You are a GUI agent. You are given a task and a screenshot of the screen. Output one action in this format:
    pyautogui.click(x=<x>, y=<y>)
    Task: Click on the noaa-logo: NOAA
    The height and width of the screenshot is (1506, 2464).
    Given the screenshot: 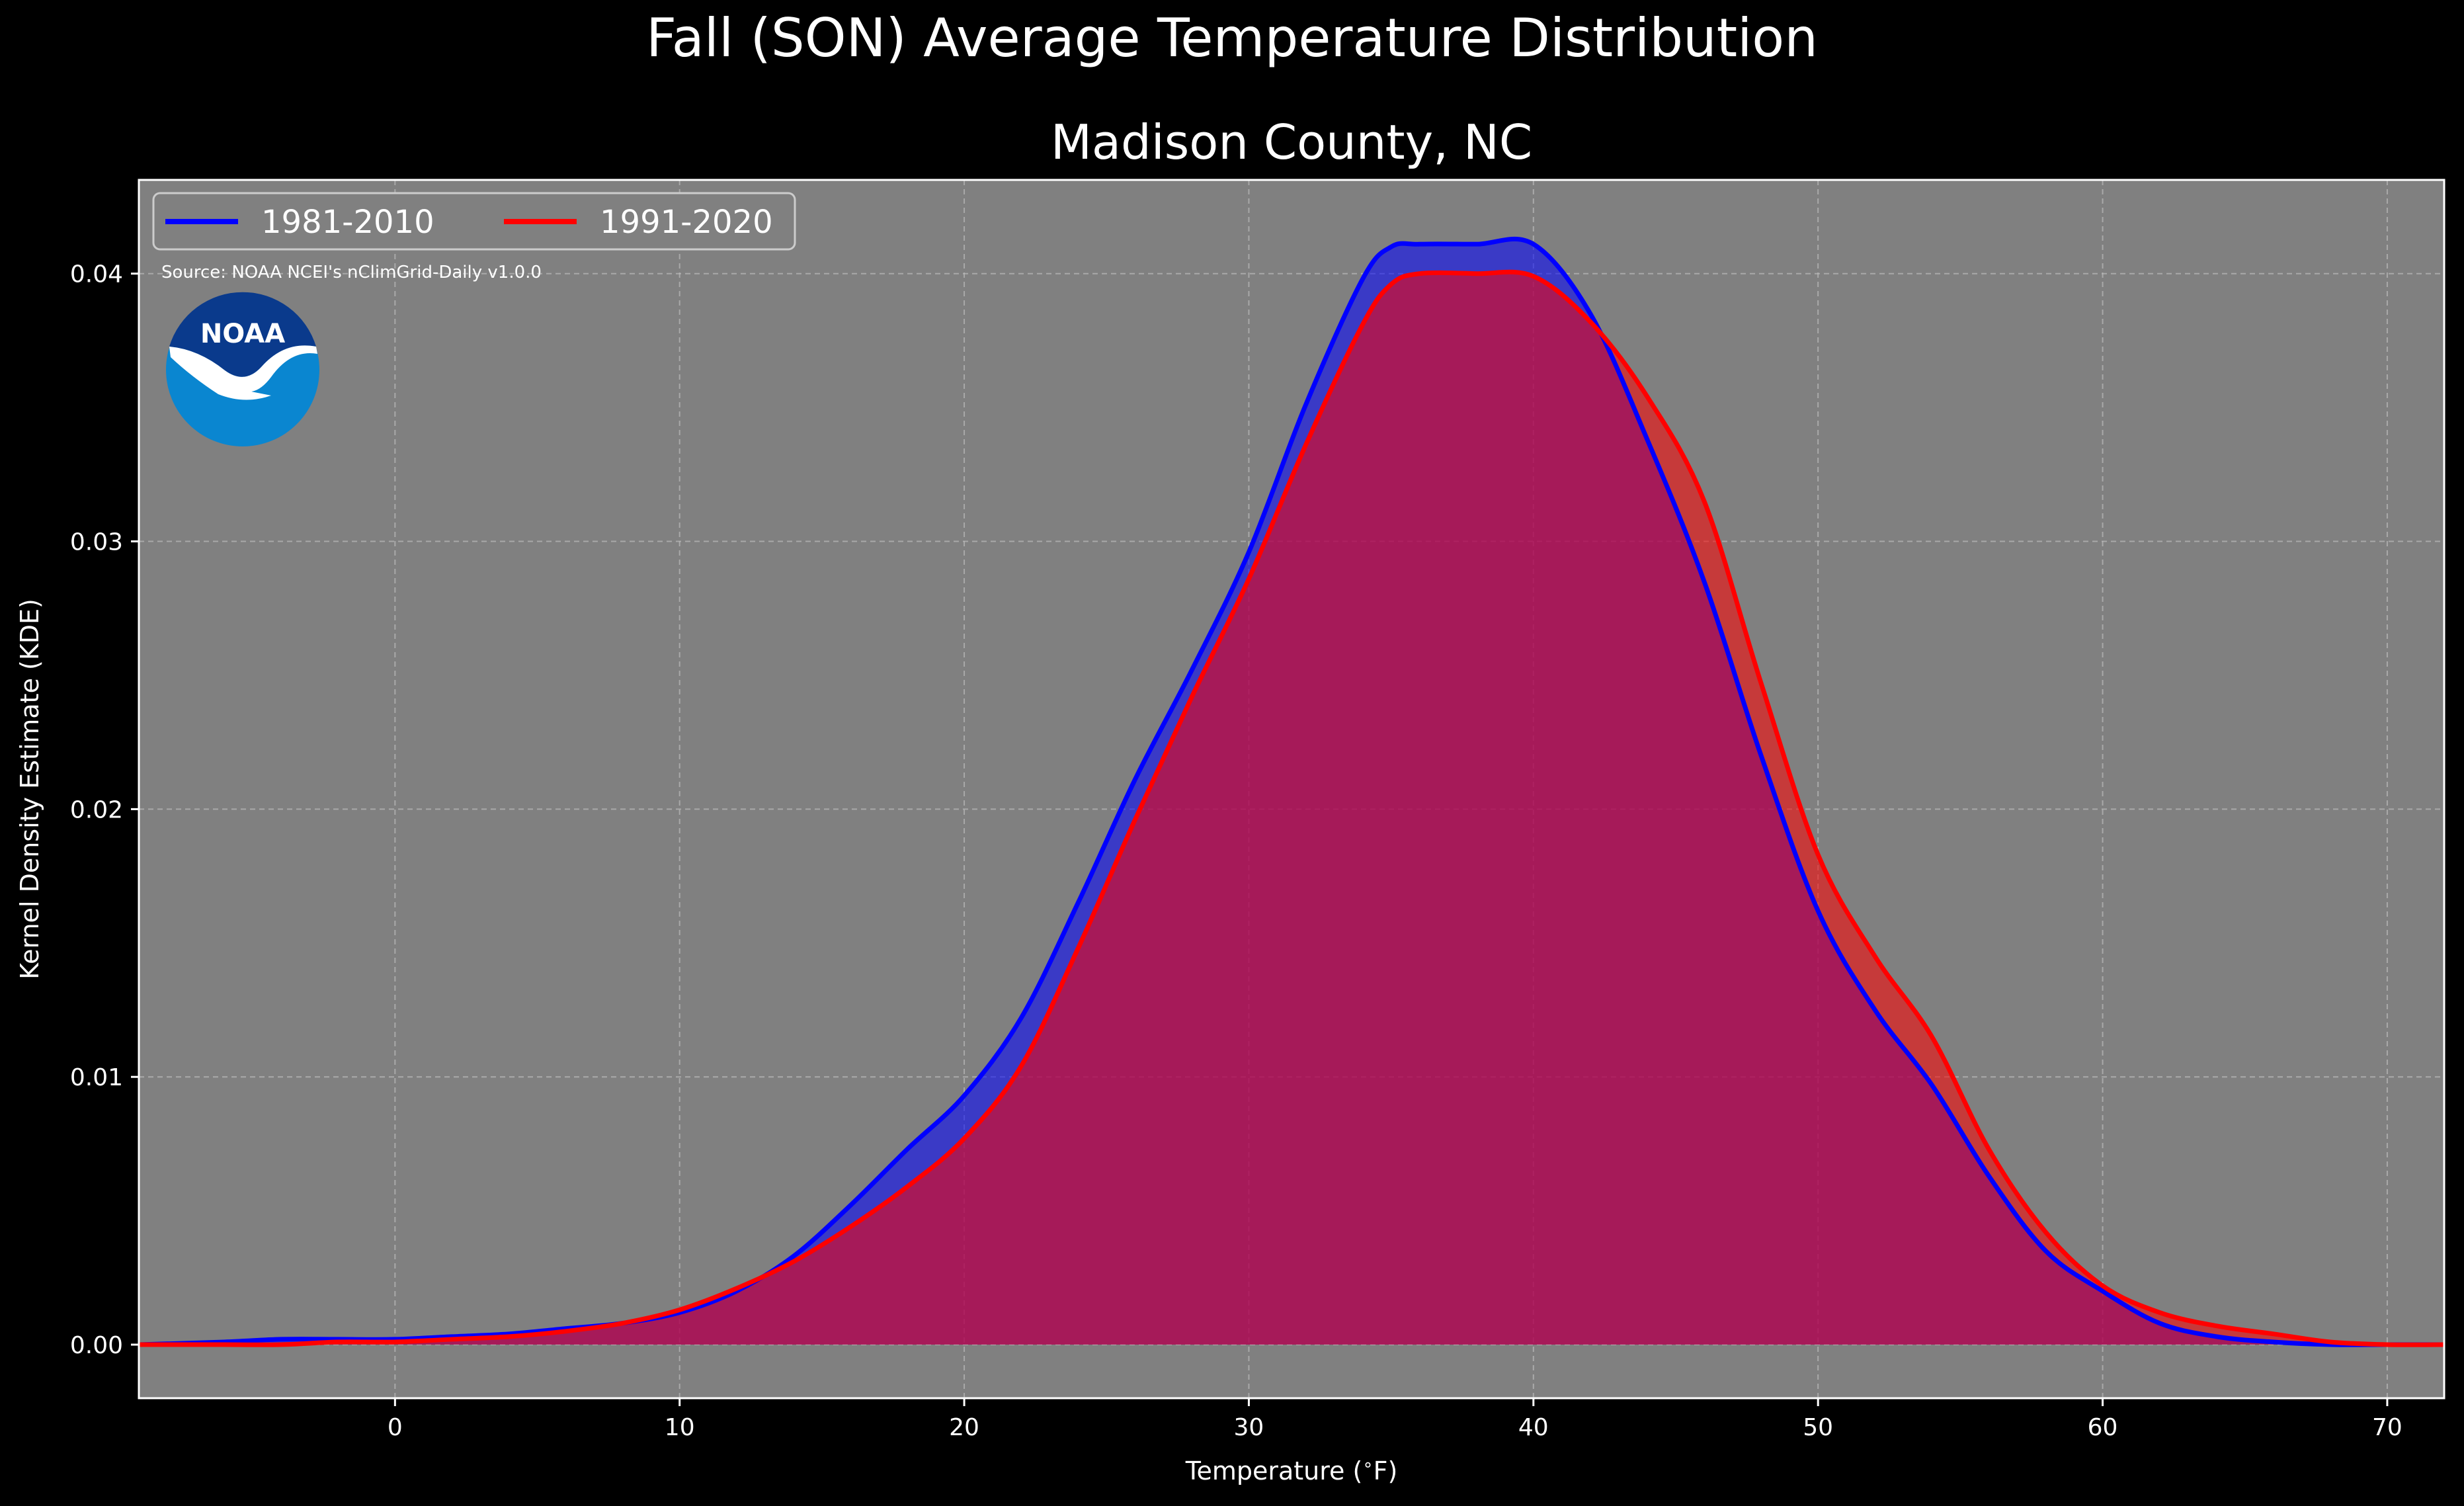 What is the action you would take?
    pyautogui.click(x=243, y=369)
    